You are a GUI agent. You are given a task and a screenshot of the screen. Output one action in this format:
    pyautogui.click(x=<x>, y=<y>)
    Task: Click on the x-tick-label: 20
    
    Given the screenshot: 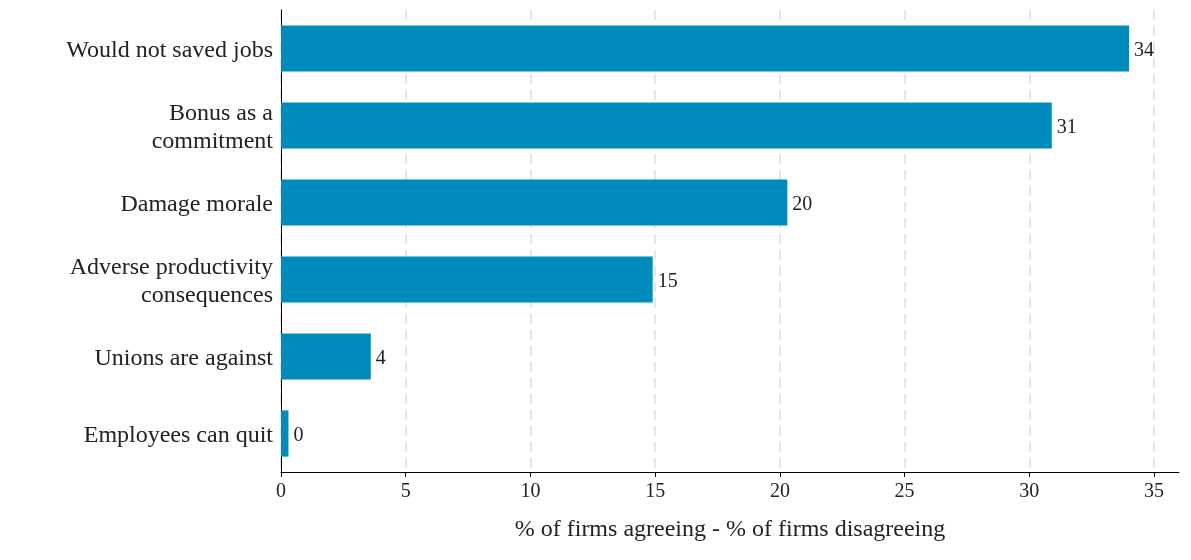 What is the action you would take?
    pyautogui.click(x=779, y=490)
    